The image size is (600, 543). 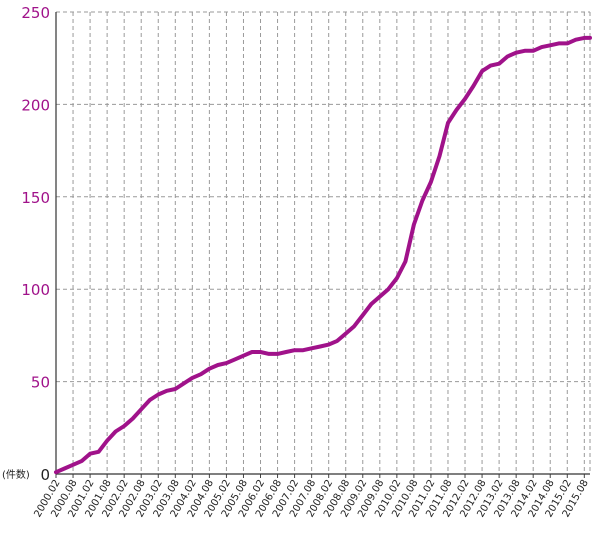 I want to click on y-tick-label: 150, so click(x=35, y=198).